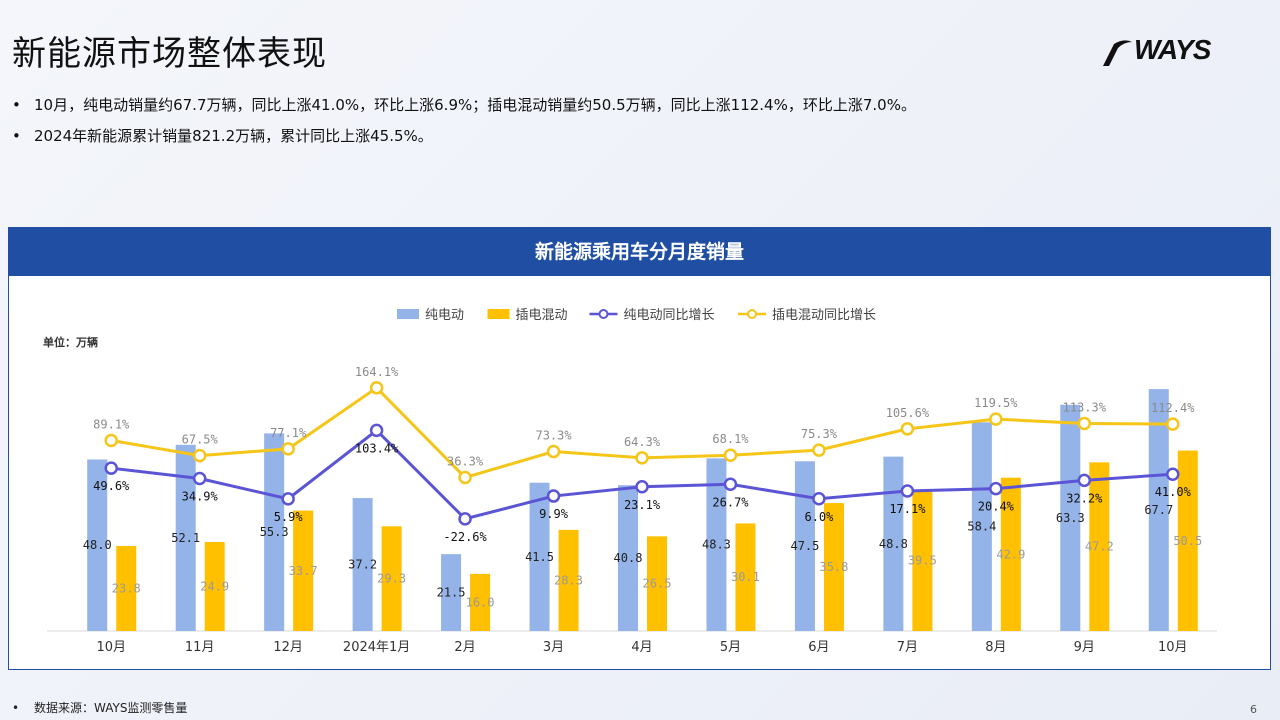 This screenshot has width=1280, height=720. Describe the element at coordinates (169, 54) in the screenshot. I see `page-title: 新能源市场整体表现` at that location.